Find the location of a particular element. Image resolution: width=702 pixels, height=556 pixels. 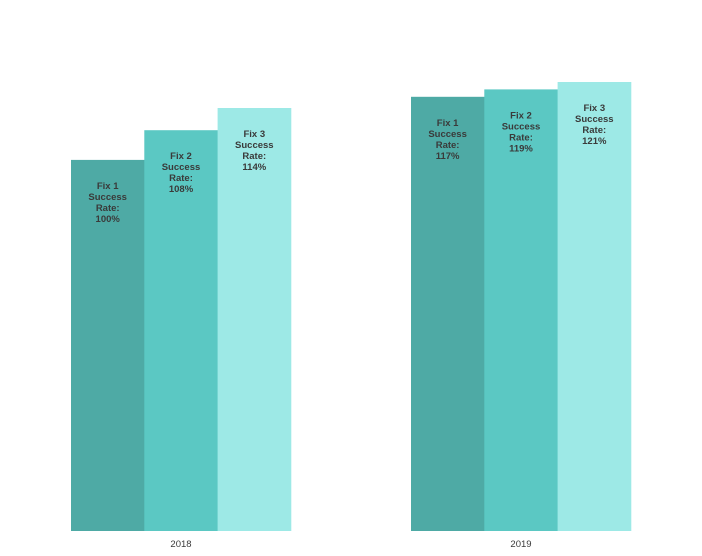

category-label-2019: 2019 is located at coordinates (520, 544).